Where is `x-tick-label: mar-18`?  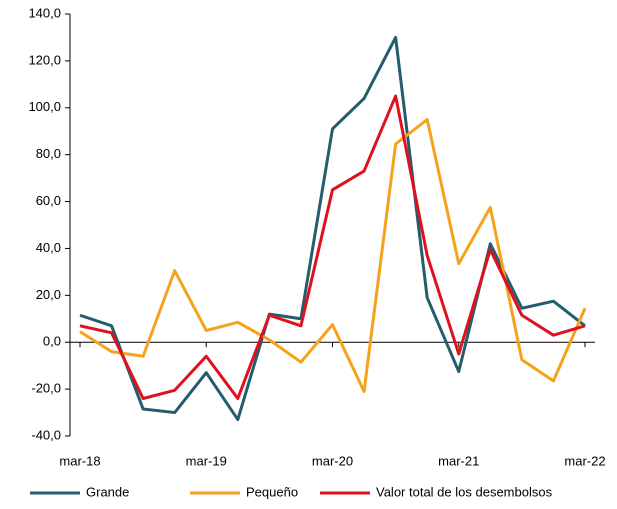 x-tick-label: mar-18 is located at coordinates (79, 460).